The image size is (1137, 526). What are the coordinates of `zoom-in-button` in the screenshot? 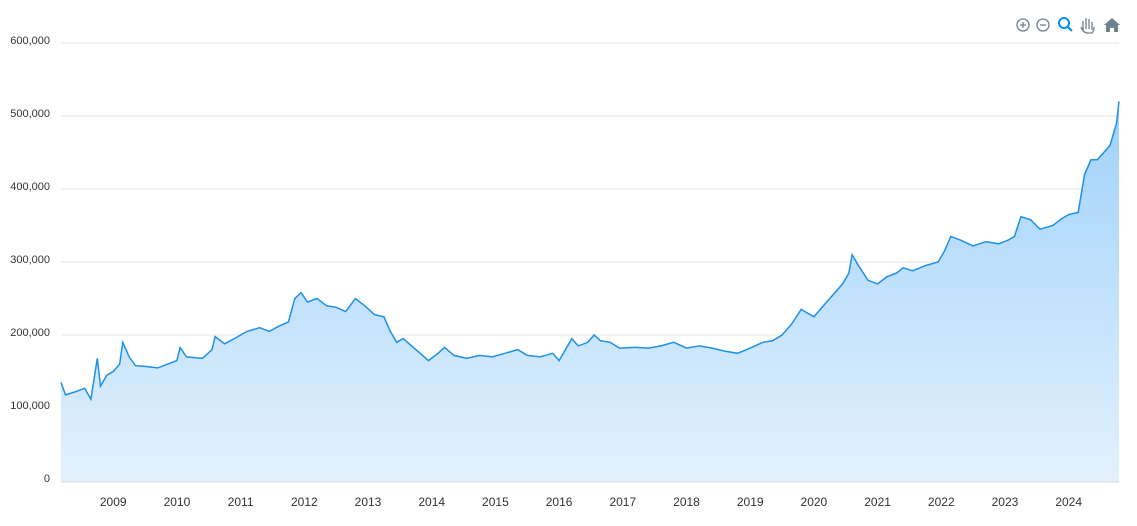 It's located at (1023, 25).